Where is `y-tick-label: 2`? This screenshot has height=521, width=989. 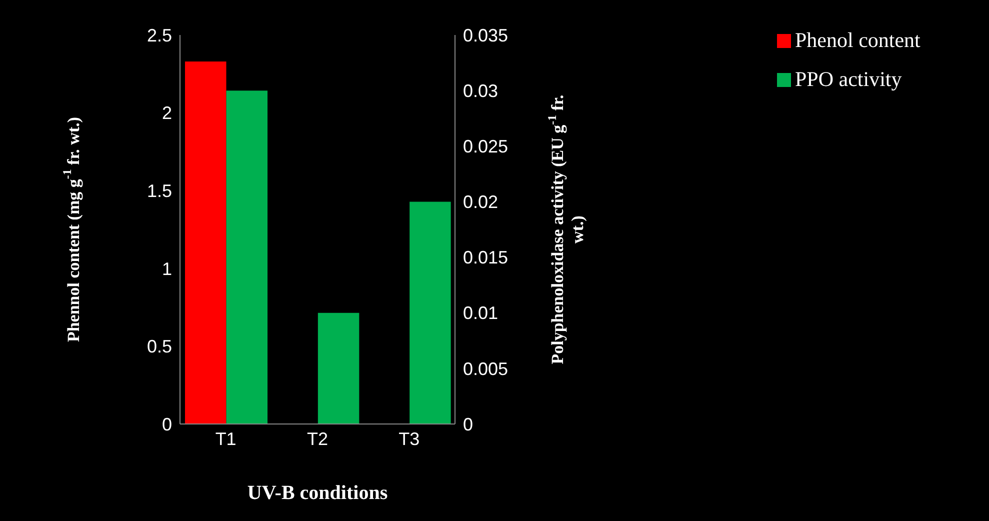
y-tick-label: 2 is located at coordinates (167, 113).